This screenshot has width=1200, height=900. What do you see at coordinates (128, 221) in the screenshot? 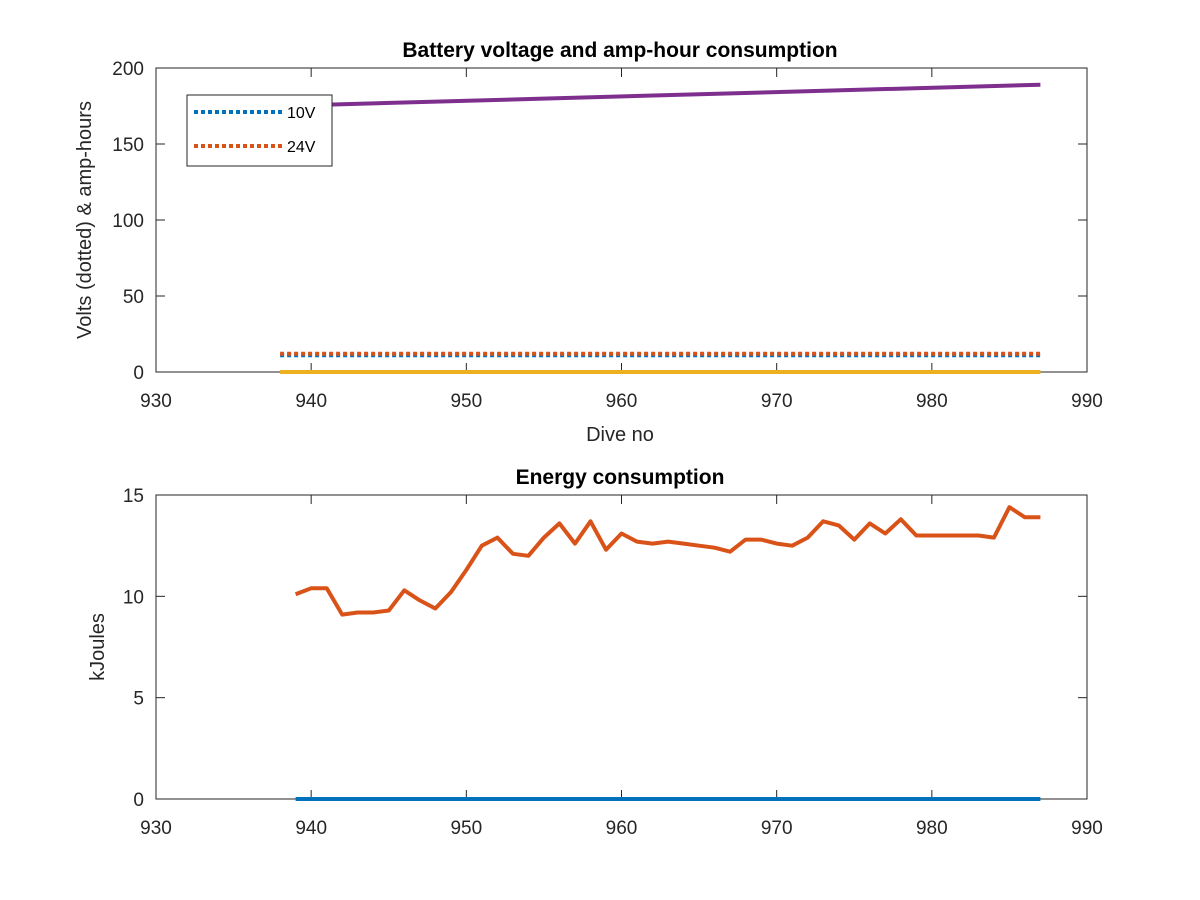
I see `y-tick-label: 100` at bounding box center [128, 221].